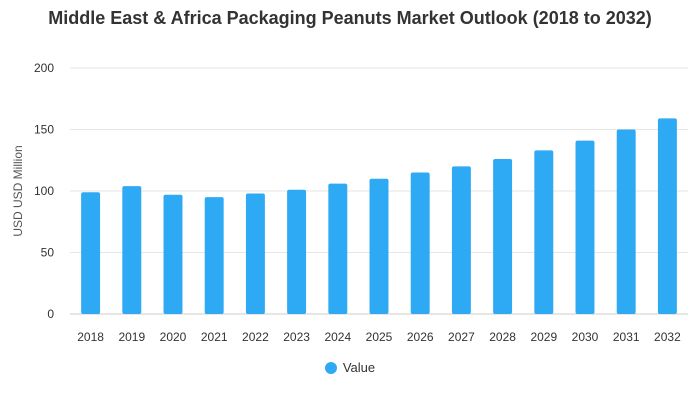  What do you see at coordinates (132, 250) in the screenshot?
I see `bar-2019` at bounding box center [132, 250].